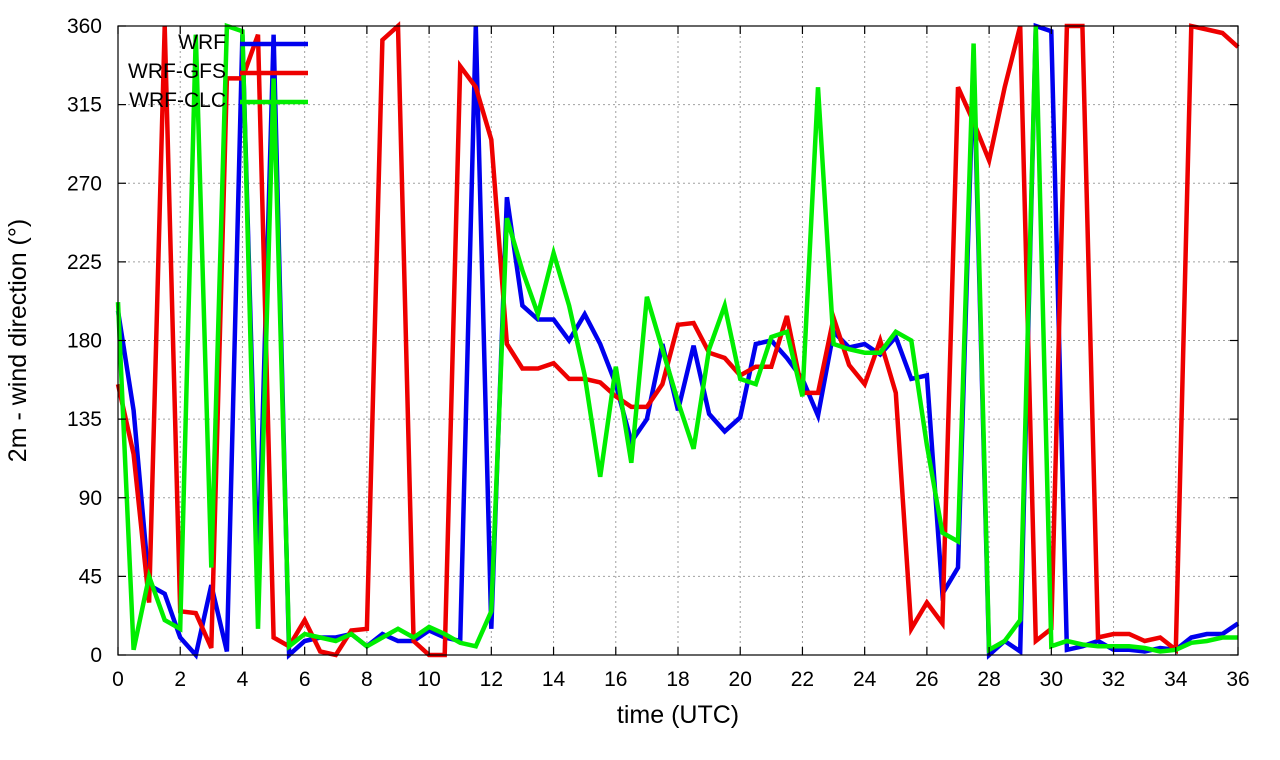 The image size is (1280, 760). Describe the element at coordinates (305, 679) in the screenshot. I see `x-tick-label: 6` at that location.